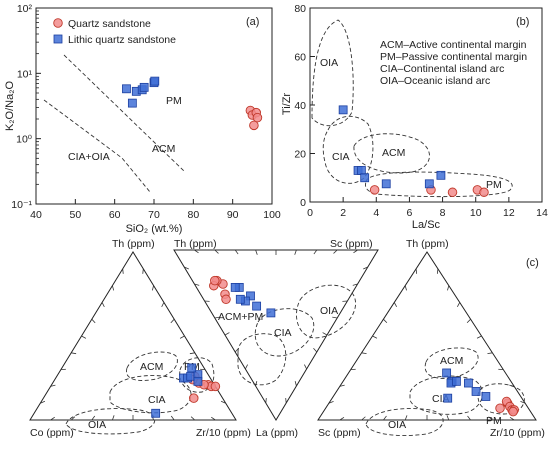  I want to click on y-tick-label: 10⁻¹, so click(21, 205).